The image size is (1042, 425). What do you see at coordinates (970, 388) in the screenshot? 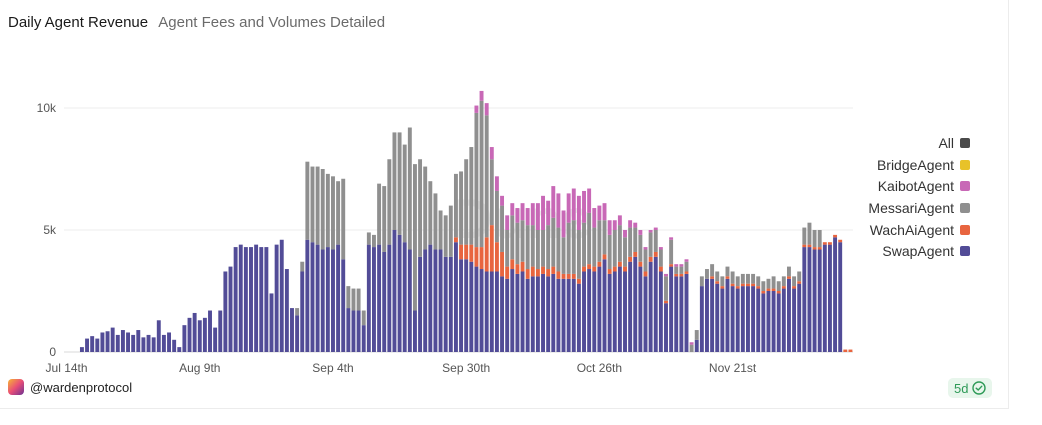
I see `refresh-badge: 5d` at bounding box center [970, 388].